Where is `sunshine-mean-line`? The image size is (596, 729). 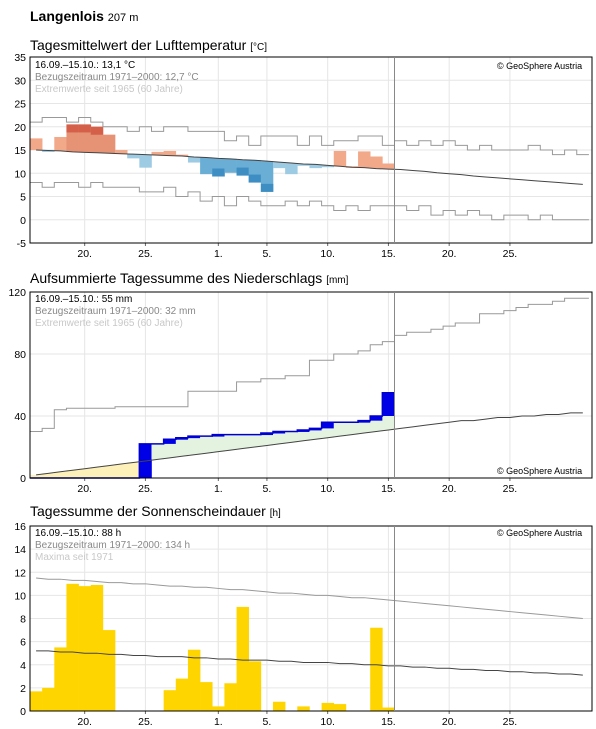
sunshine-mean-line is located at coordinates (309, 663).